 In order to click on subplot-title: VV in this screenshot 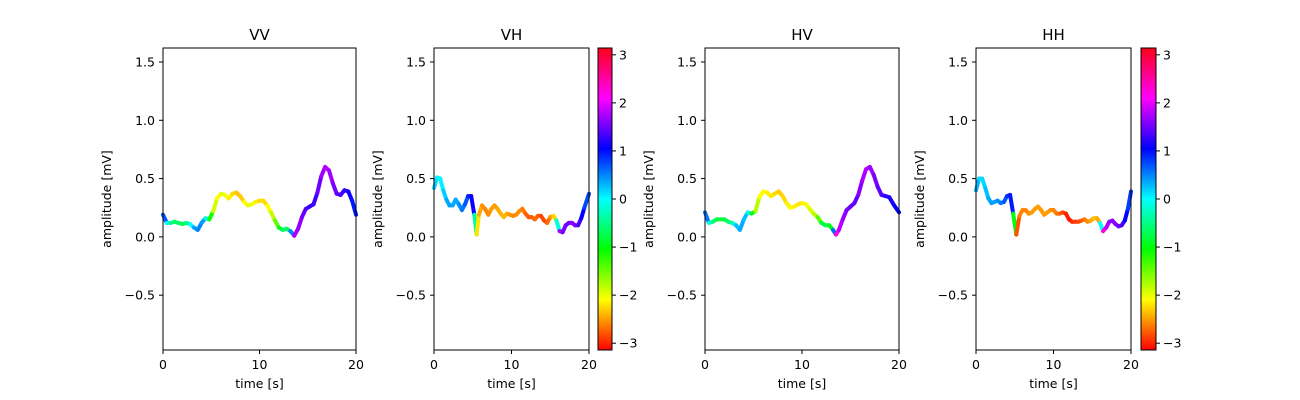, I will do `click(259, 35)`.